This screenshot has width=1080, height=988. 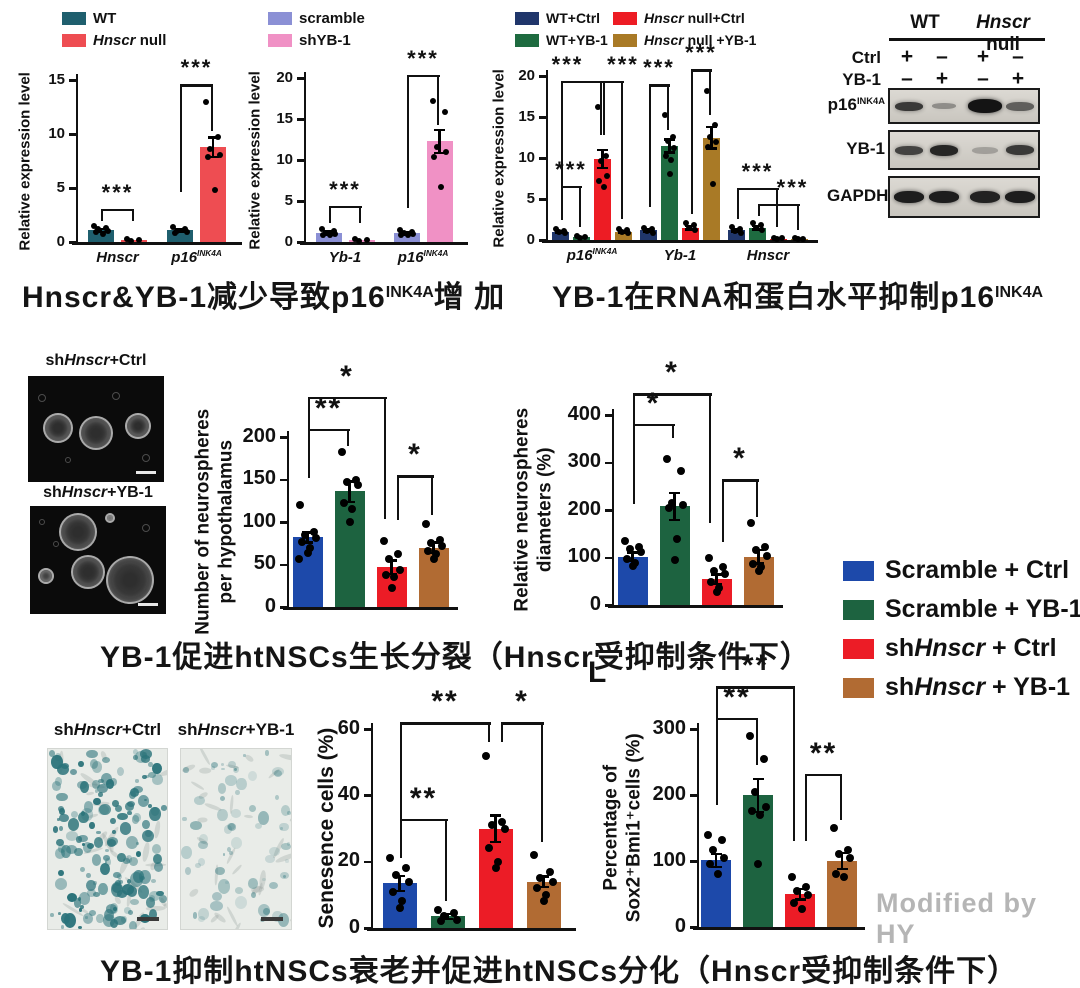 What do you see at coordinates (347, 377) in the screenshot?
I see `sig-label: *` at bounding box center [347, 377].